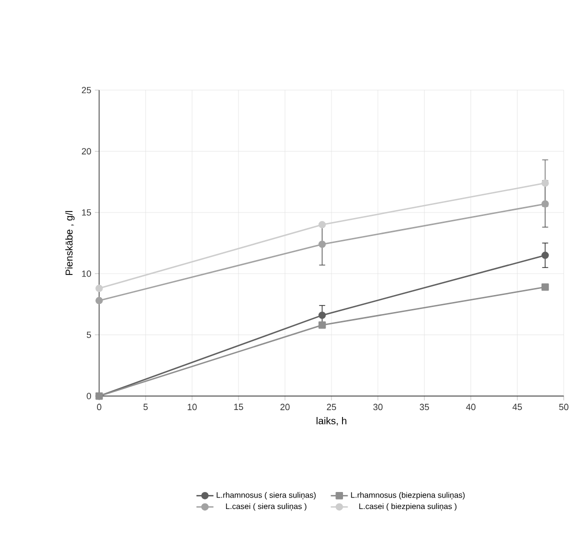 The width and height of the screenshot is (585, 540). Describe the element at coordinates (424, 407) in the screenshot. I see `x-tick-label: 35` at that location.